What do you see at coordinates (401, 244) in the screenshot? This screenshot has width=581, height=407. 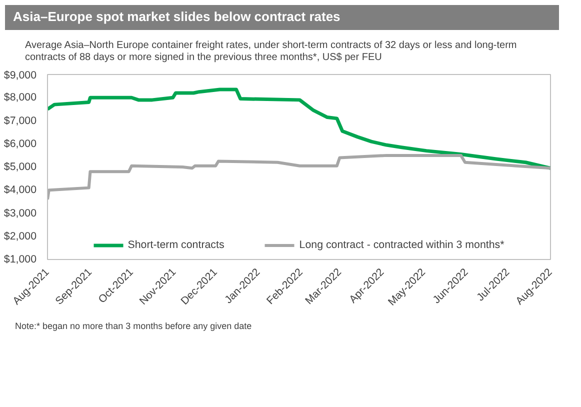 I see `legend-label: Long contract - contracted within 3 months*` at bounding box center [401, 244].